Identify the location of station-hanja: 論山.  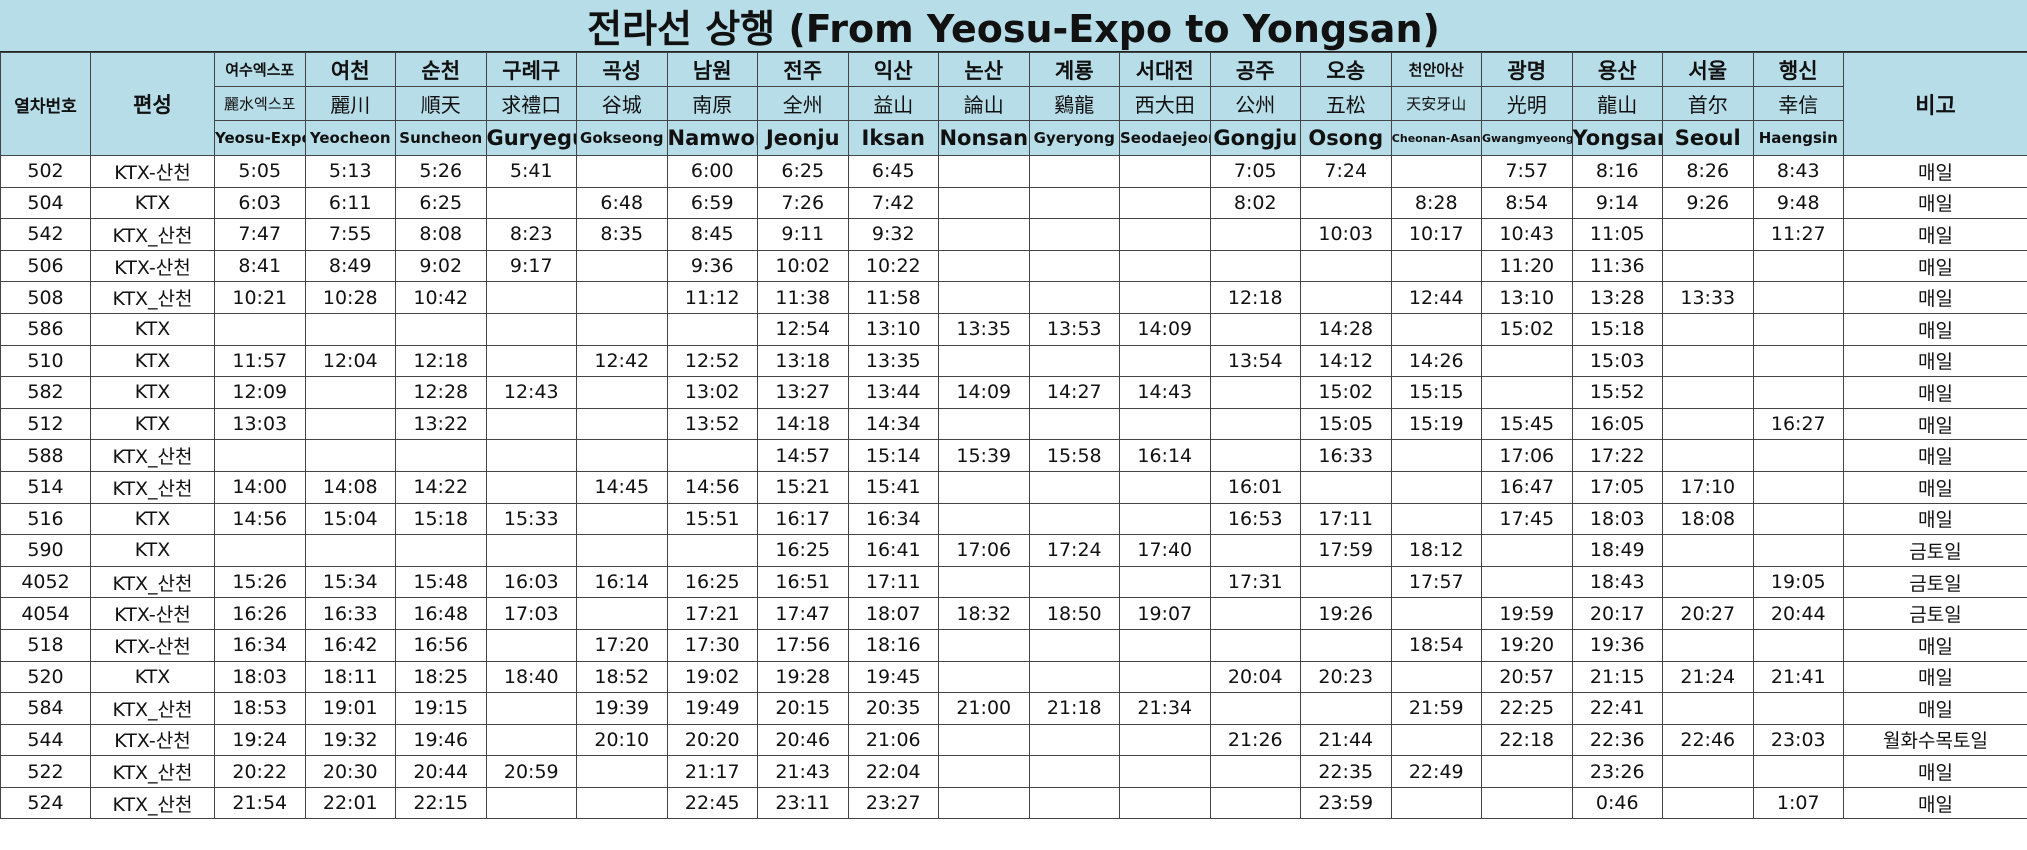
(984, 103).